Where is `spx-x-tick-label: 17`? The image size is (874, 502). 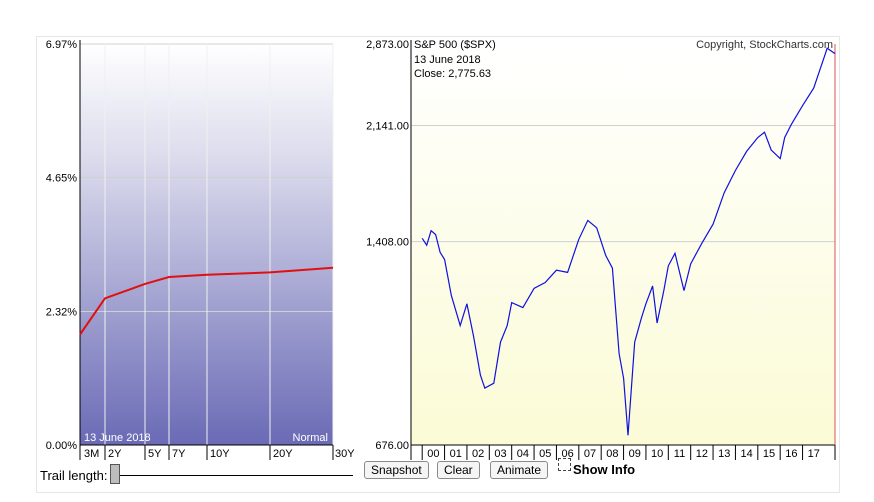
spx-x-tick-label: 17 is located at coordinates (814, 454).